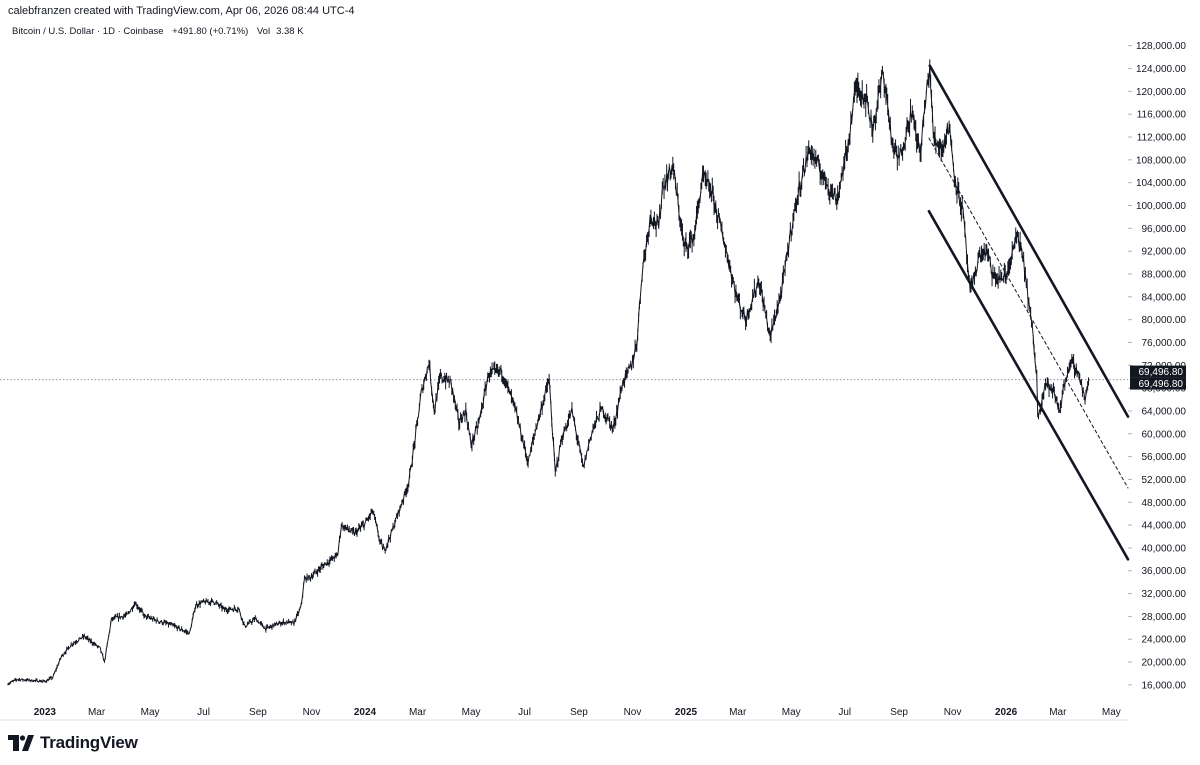 This screenshot has height=765, width=1200. I want to click on y-tick-label: 60,000.00, so click(1164, 434).